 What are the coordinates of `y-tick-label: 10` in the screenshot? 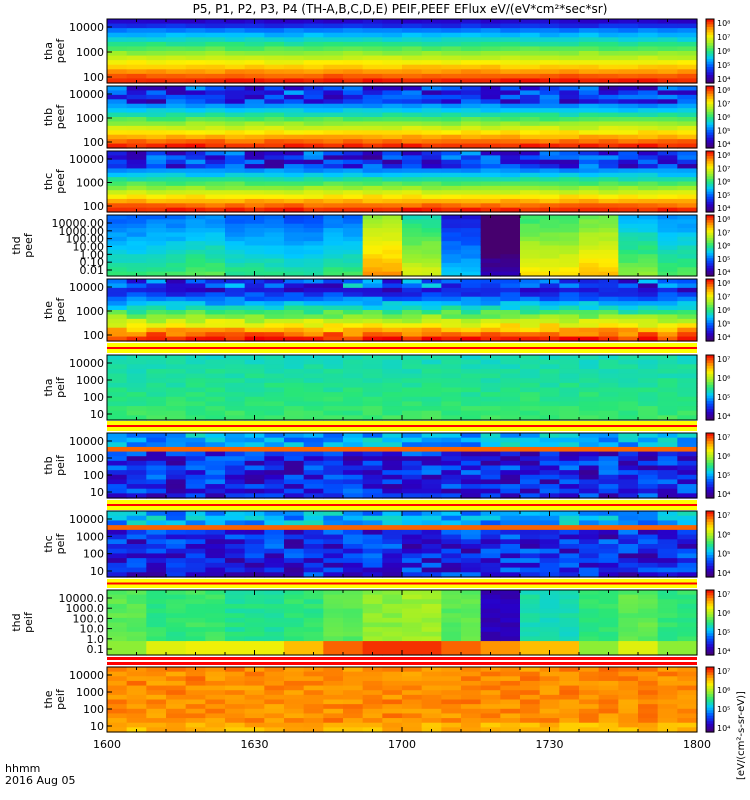 It's located at (97, 571).